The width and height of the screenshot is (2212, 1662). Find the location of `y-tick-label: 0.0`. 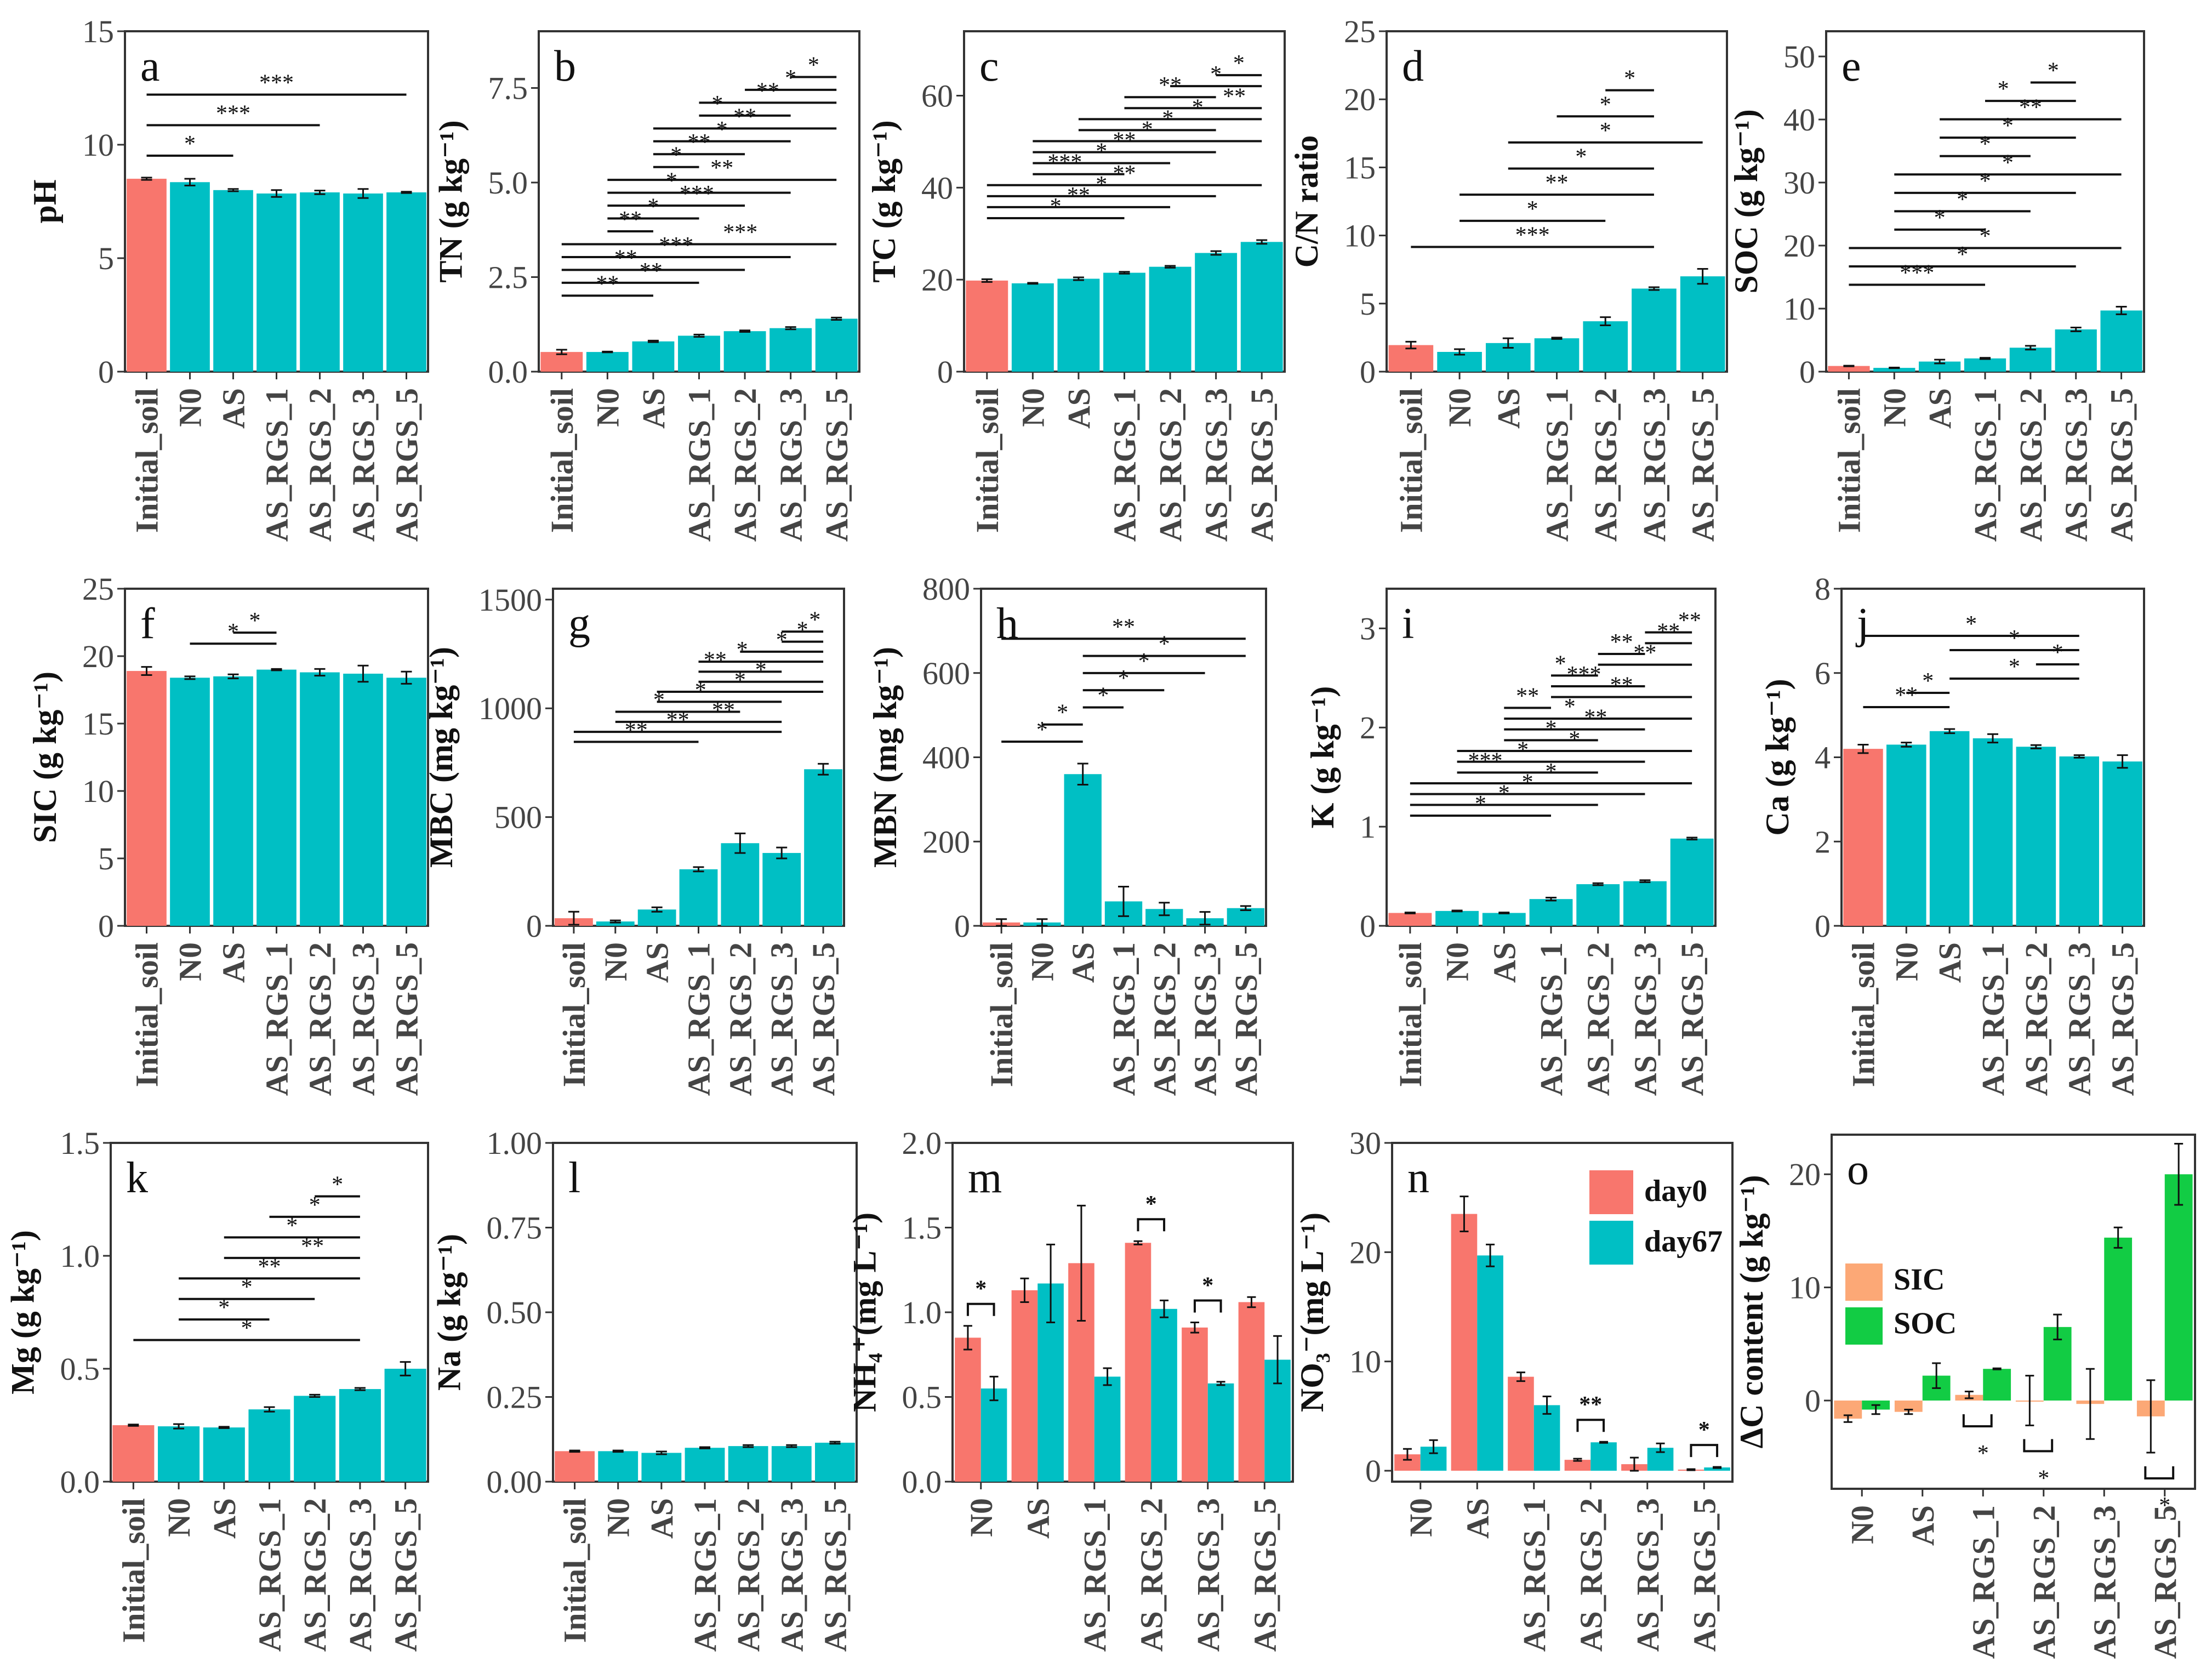

y-tick-label: 0.0 is located at coordinates (922, 1482).